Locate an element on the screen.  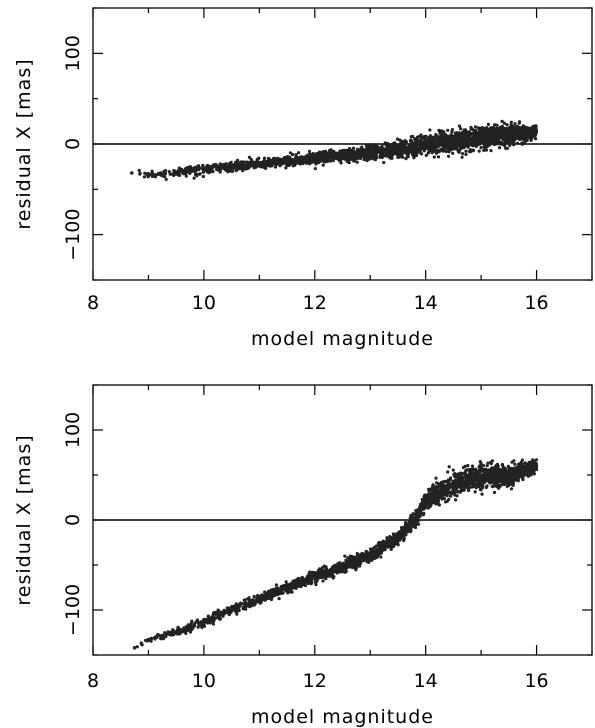
y-tick-label: −100 is located at coordinates (73, 235).